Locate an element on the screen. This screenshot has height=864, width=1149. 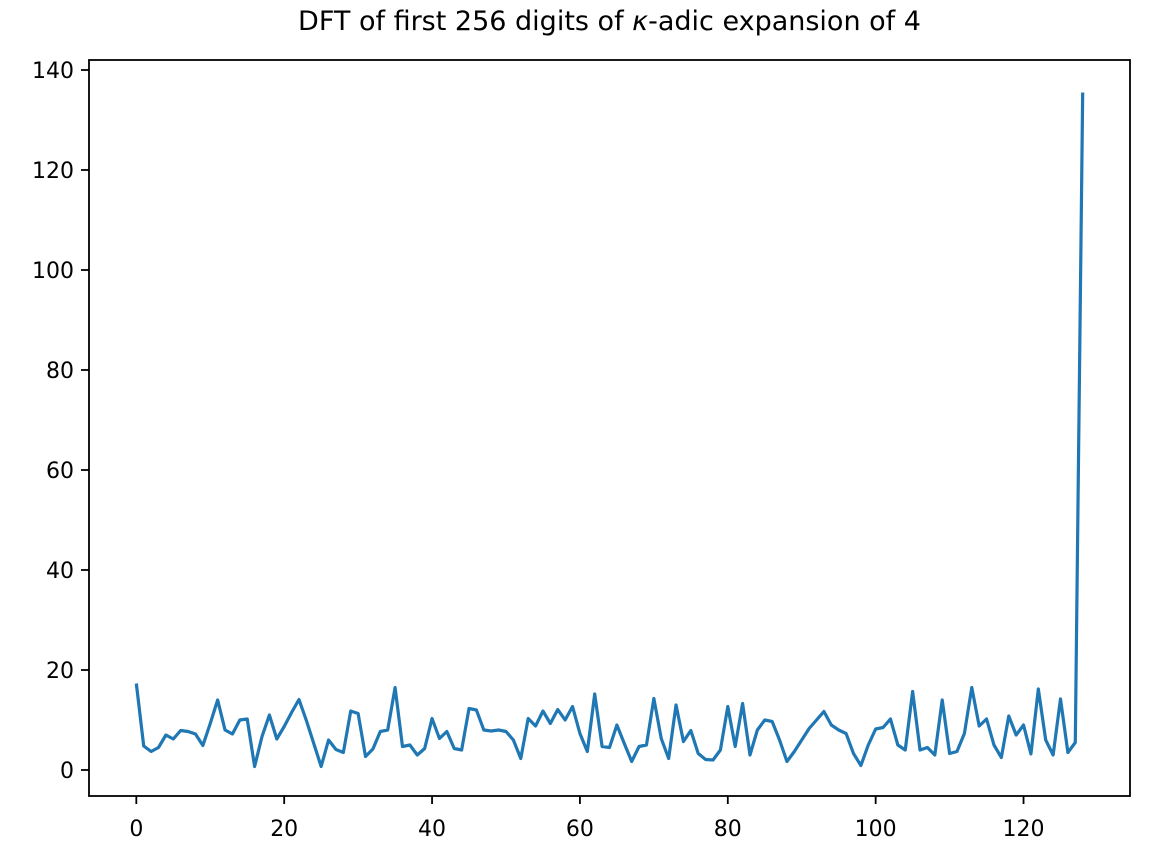
y-tick-label: 120 is located at coordinates (53, 171).